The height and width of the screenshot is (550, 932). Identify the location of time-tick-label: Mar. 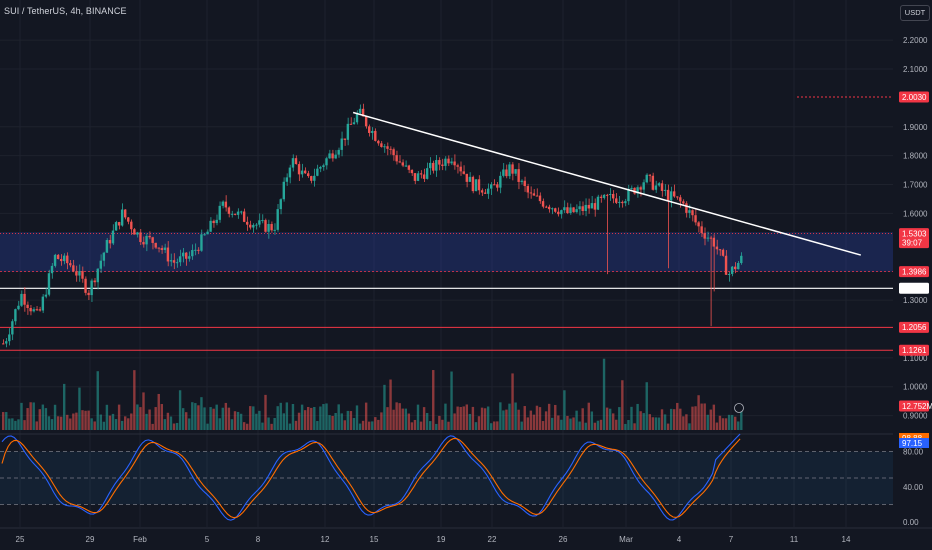
(626, 539).